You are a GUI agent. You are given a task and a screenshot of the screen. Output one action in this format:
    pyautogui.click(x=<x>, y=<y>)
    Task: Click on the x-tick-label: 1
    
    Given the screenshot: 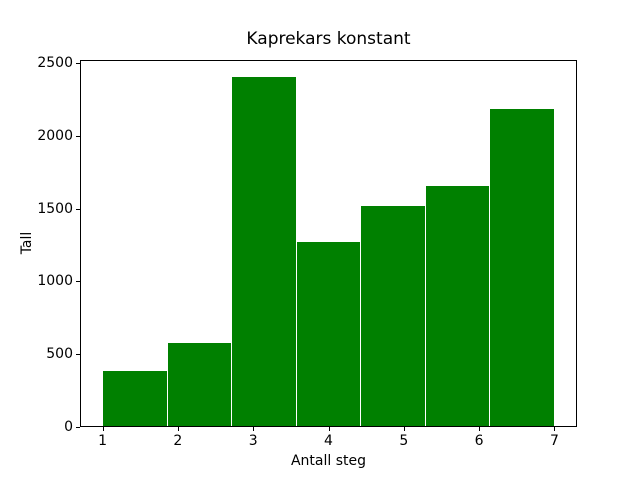 What is the action you would take?
    pyautogui.click(x=103, y=441)
    